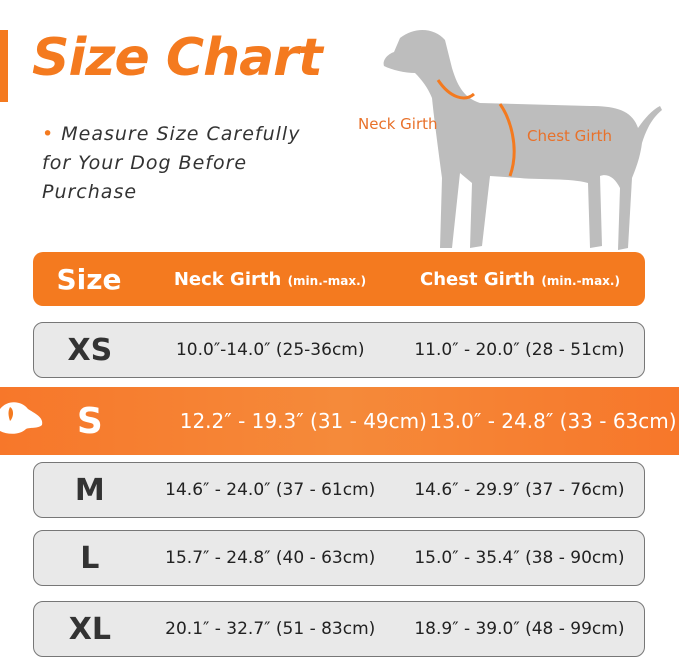 This screenshot has height=658, width=679. I want to click on neck-cell: 12.2″ - 19.3″ (31 - 49cm), so click(303, 421).